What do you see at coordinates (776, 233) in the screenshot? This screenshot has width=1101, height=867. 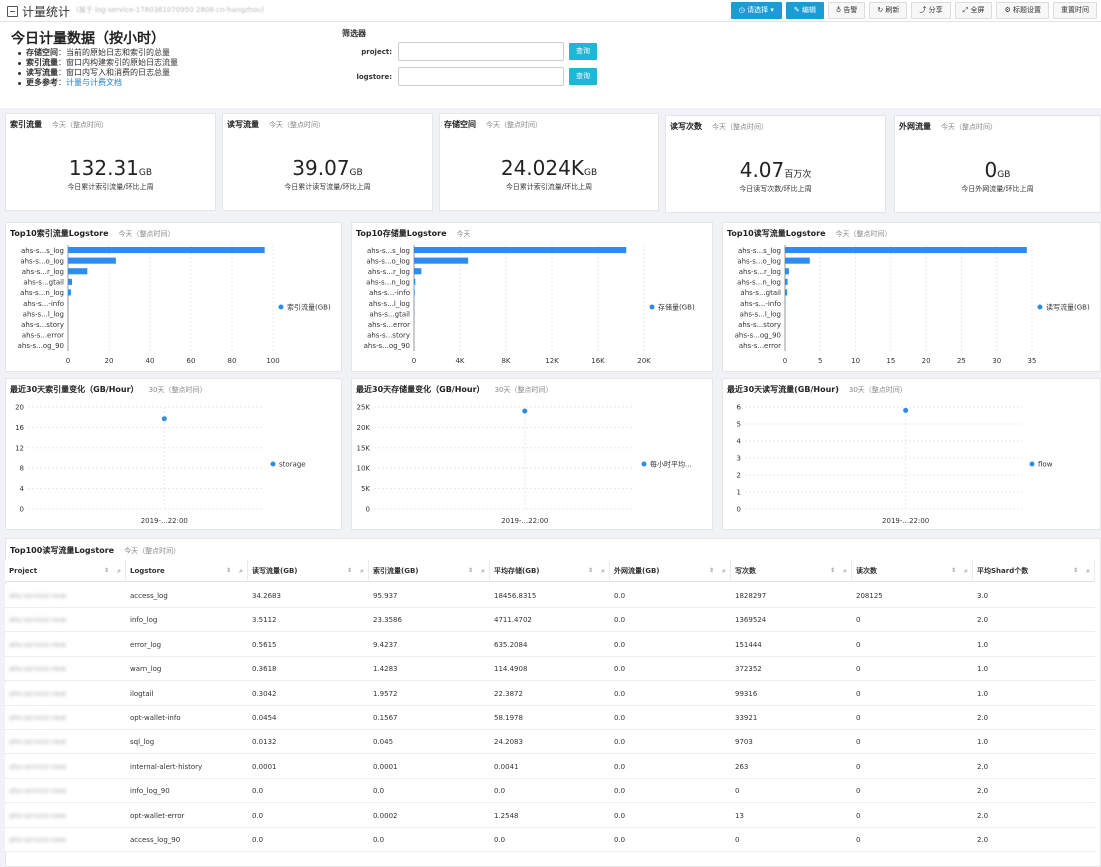 I see `chart-title-text: Top10读写流量Logstore` at bounding box center [776, 233].